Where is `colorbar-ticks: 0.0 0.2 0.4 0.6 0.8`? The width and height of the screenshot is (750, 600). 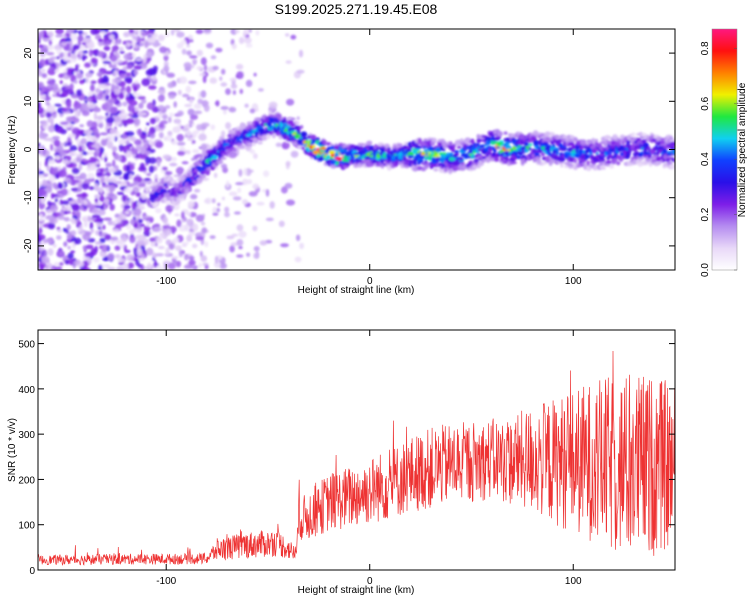 colorbar-ticks: 0.0 0.2 0.4 0.6 0.8 is located at coordinates (718, 159).